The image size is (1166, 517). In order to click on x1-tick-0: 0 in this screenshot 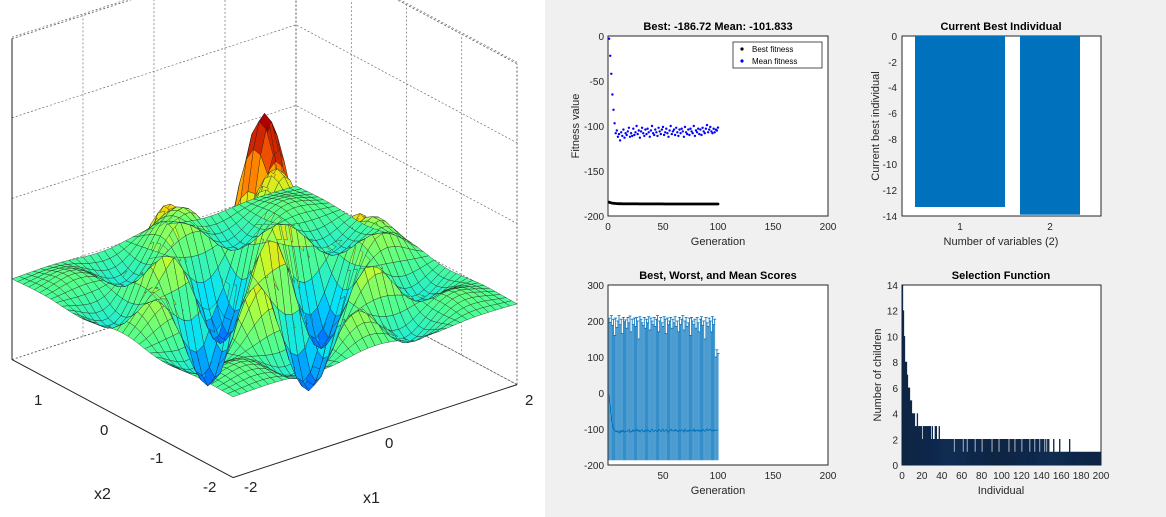, I will do `click(389, 443)`.